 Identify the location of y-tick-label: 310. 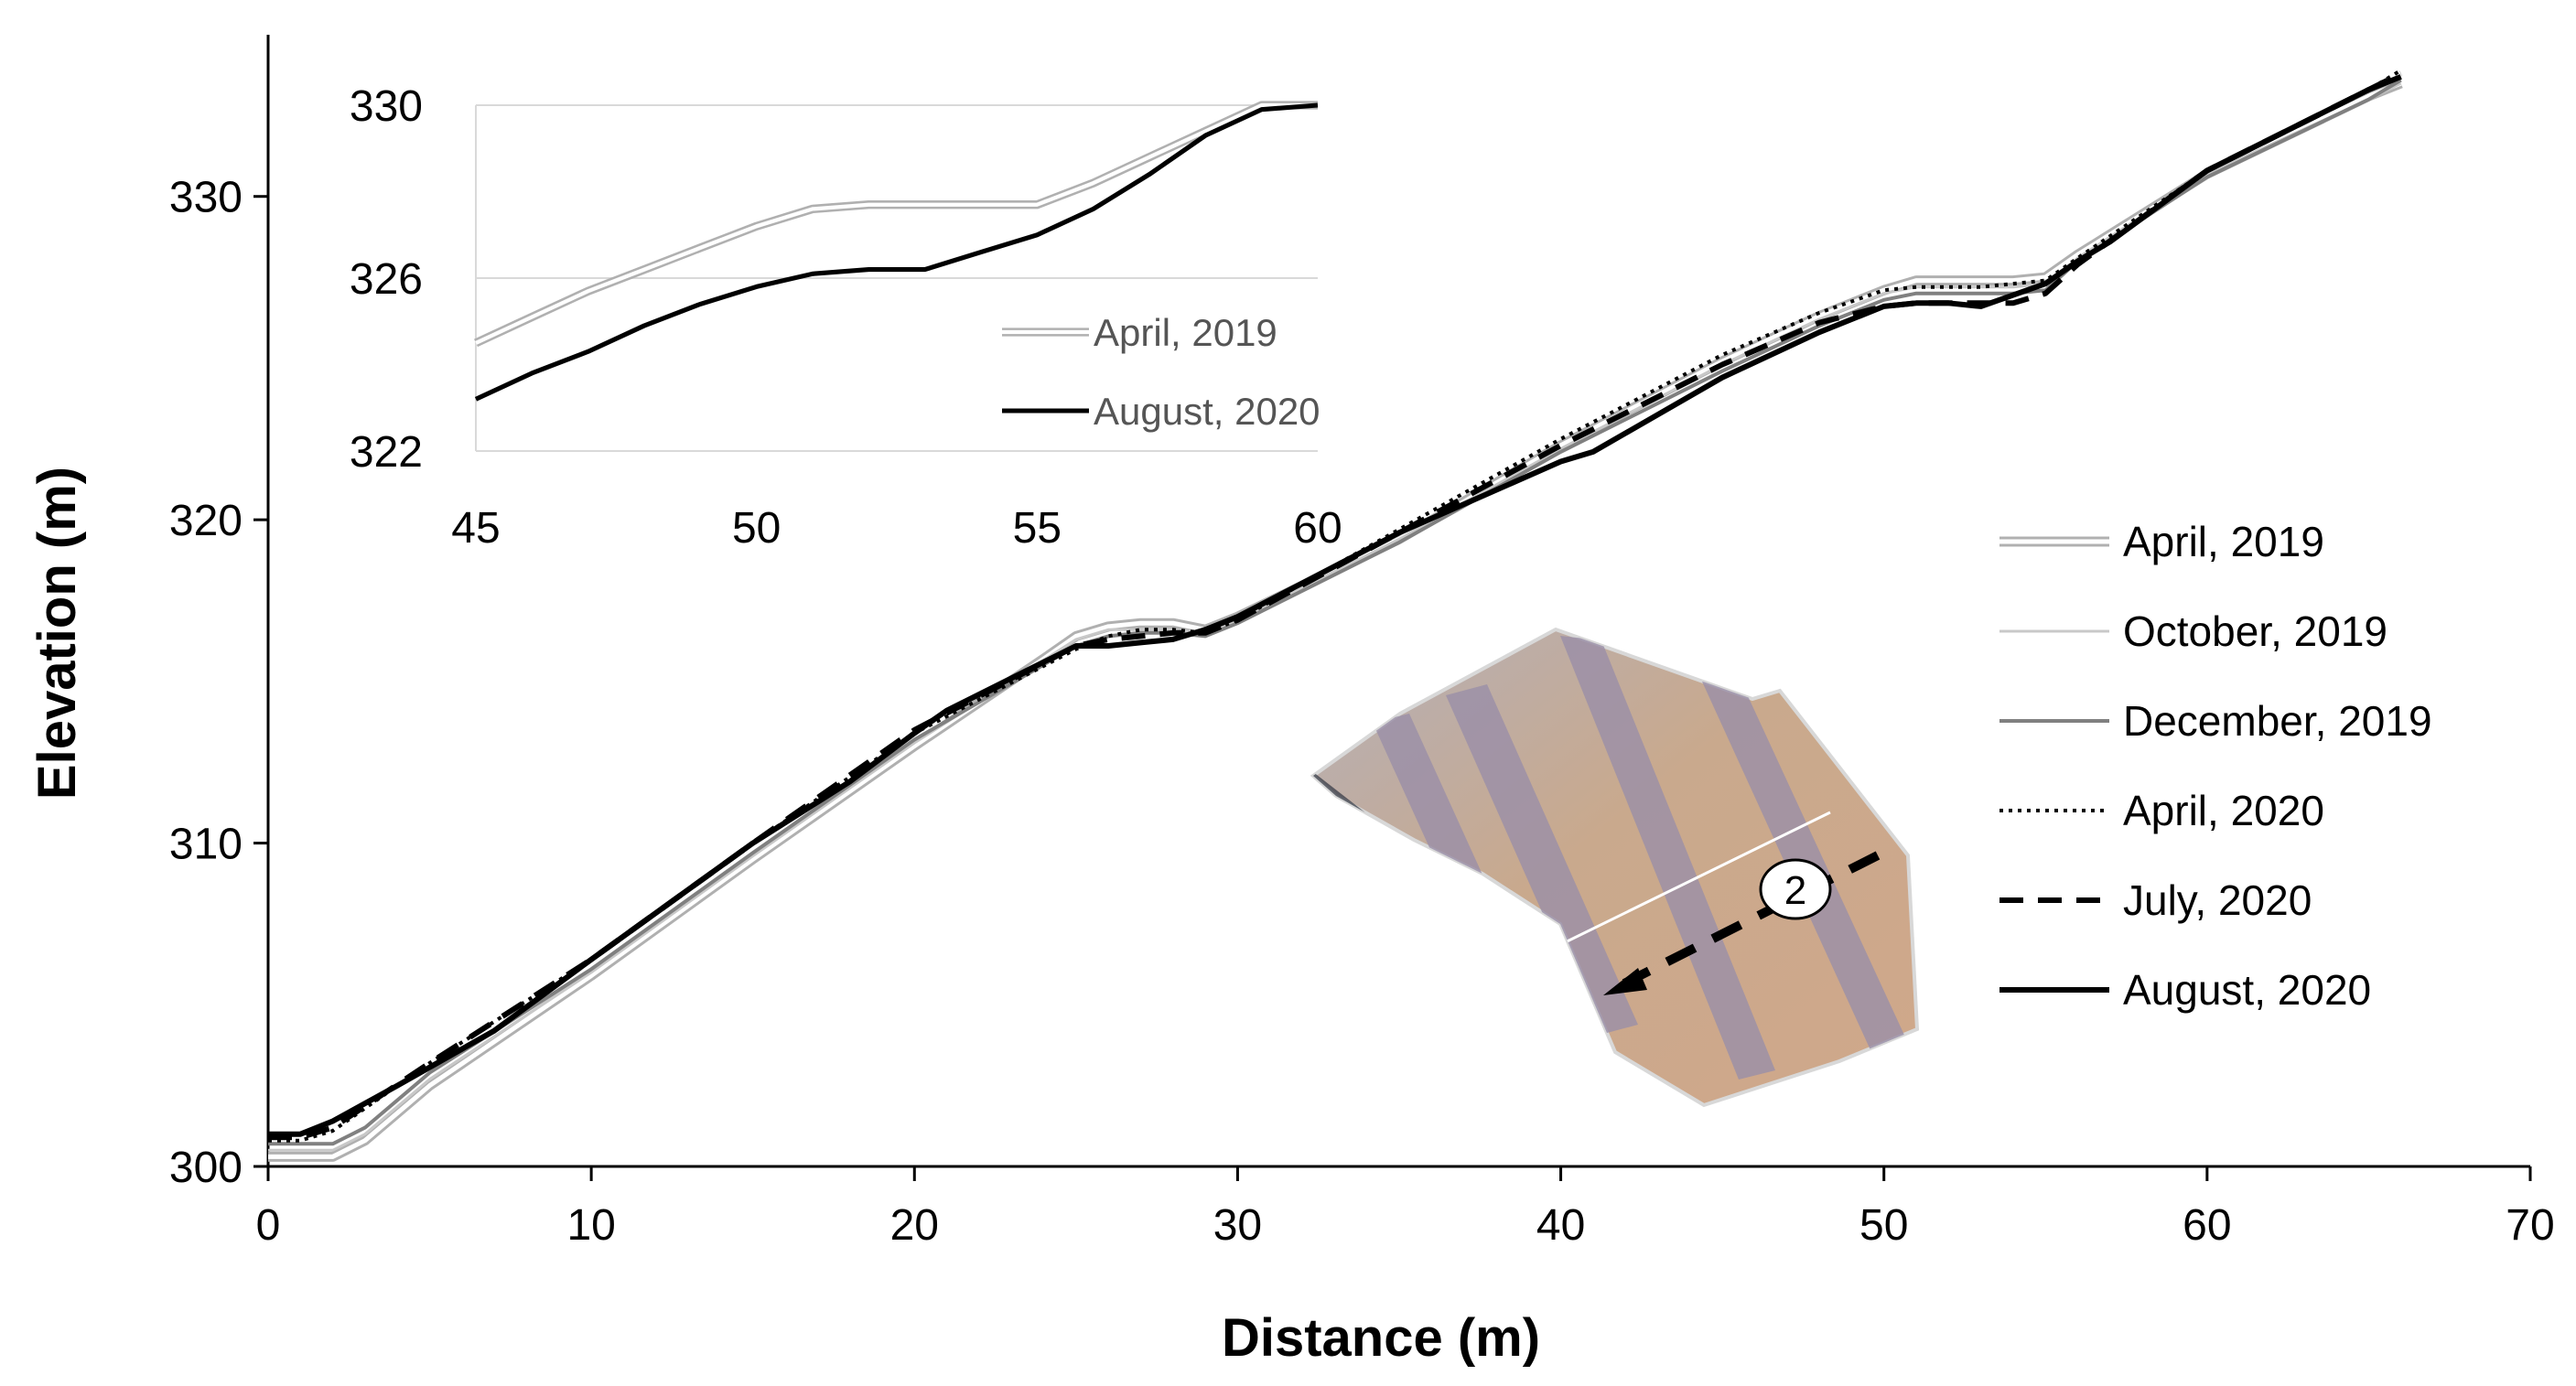
(206, 845).